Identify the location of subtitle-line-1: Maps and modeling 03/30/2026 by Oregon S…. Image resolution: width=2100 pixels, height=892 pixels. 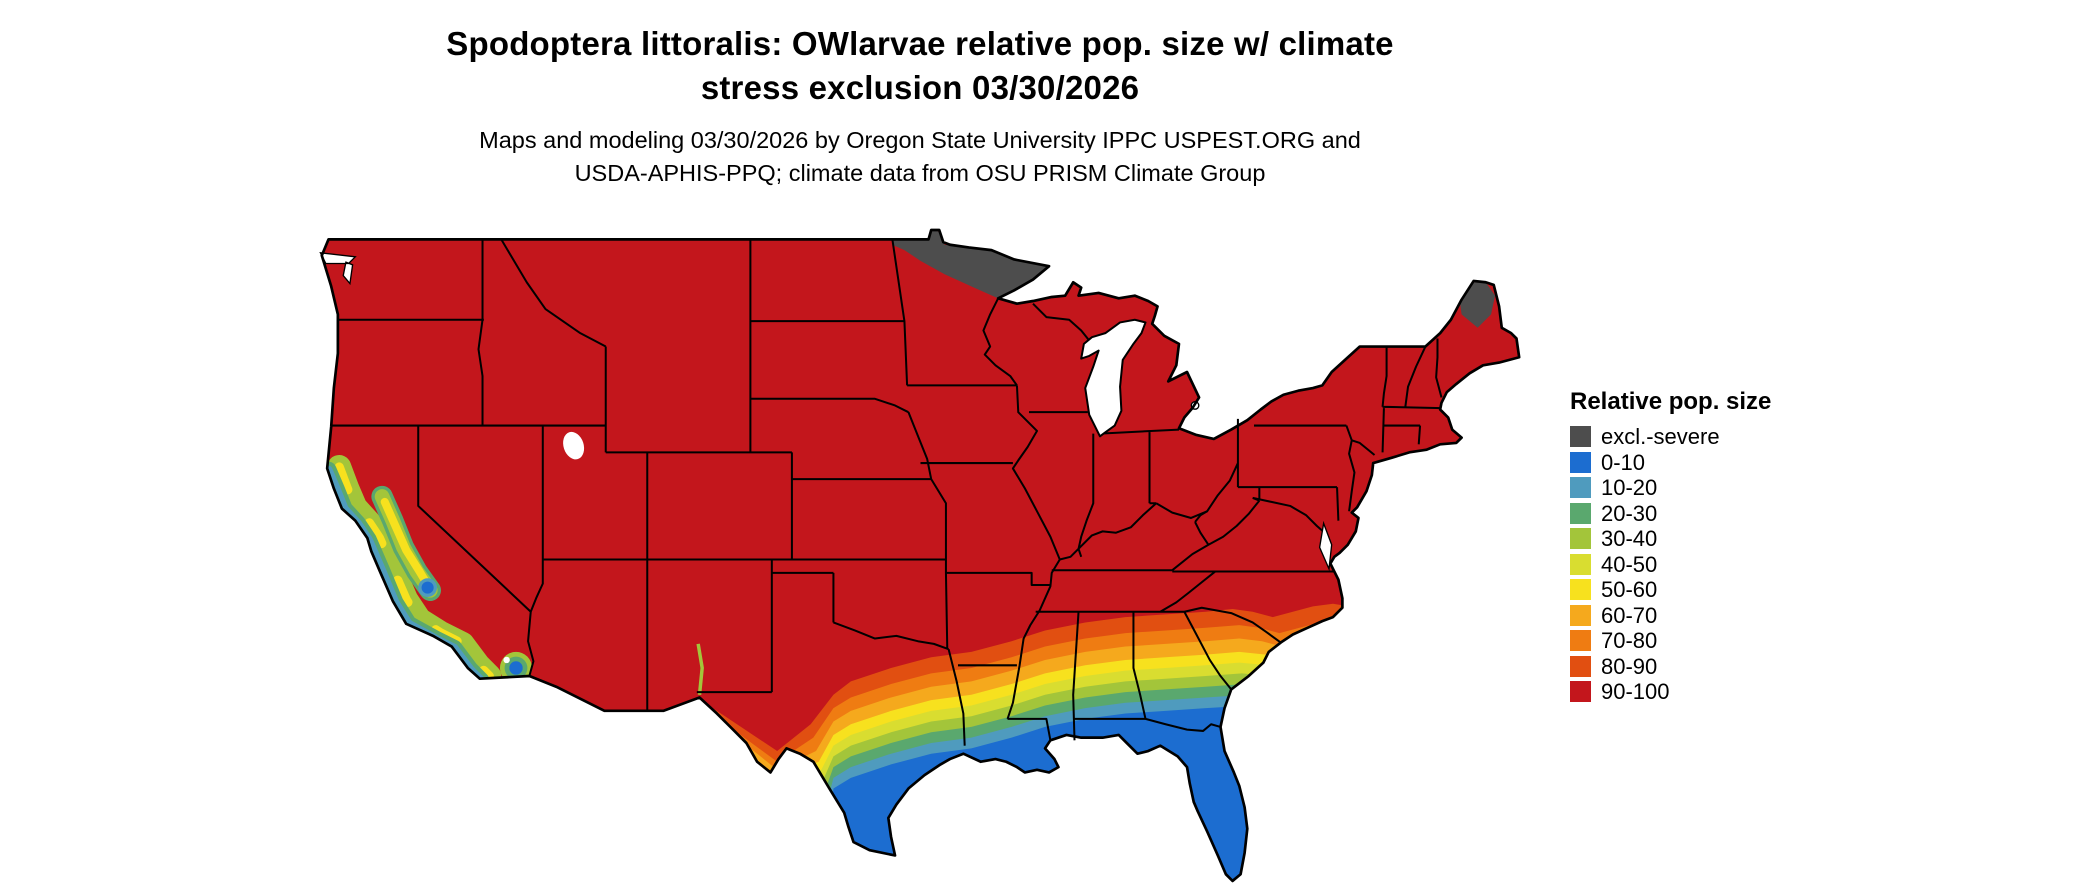
(920, 140).